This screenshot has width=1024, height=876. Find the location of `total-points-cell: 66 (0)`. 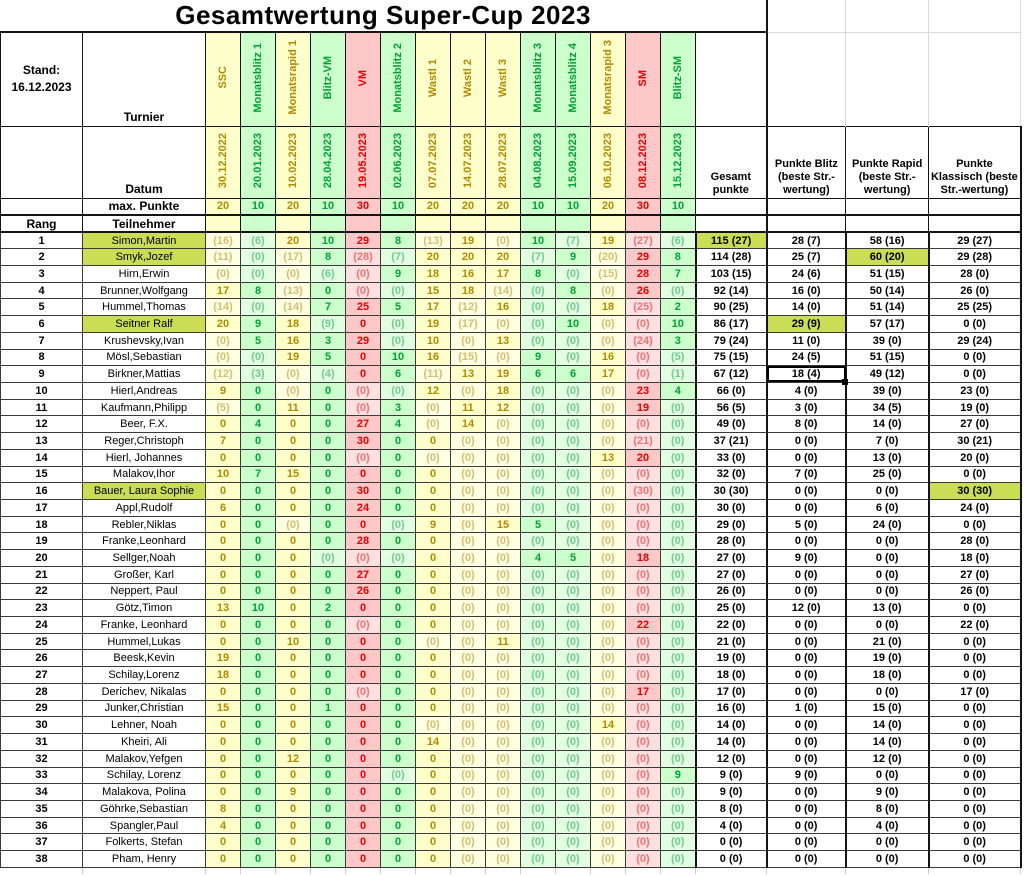

total-points-cell: 66 (0) is located at coordinates (731, 390).